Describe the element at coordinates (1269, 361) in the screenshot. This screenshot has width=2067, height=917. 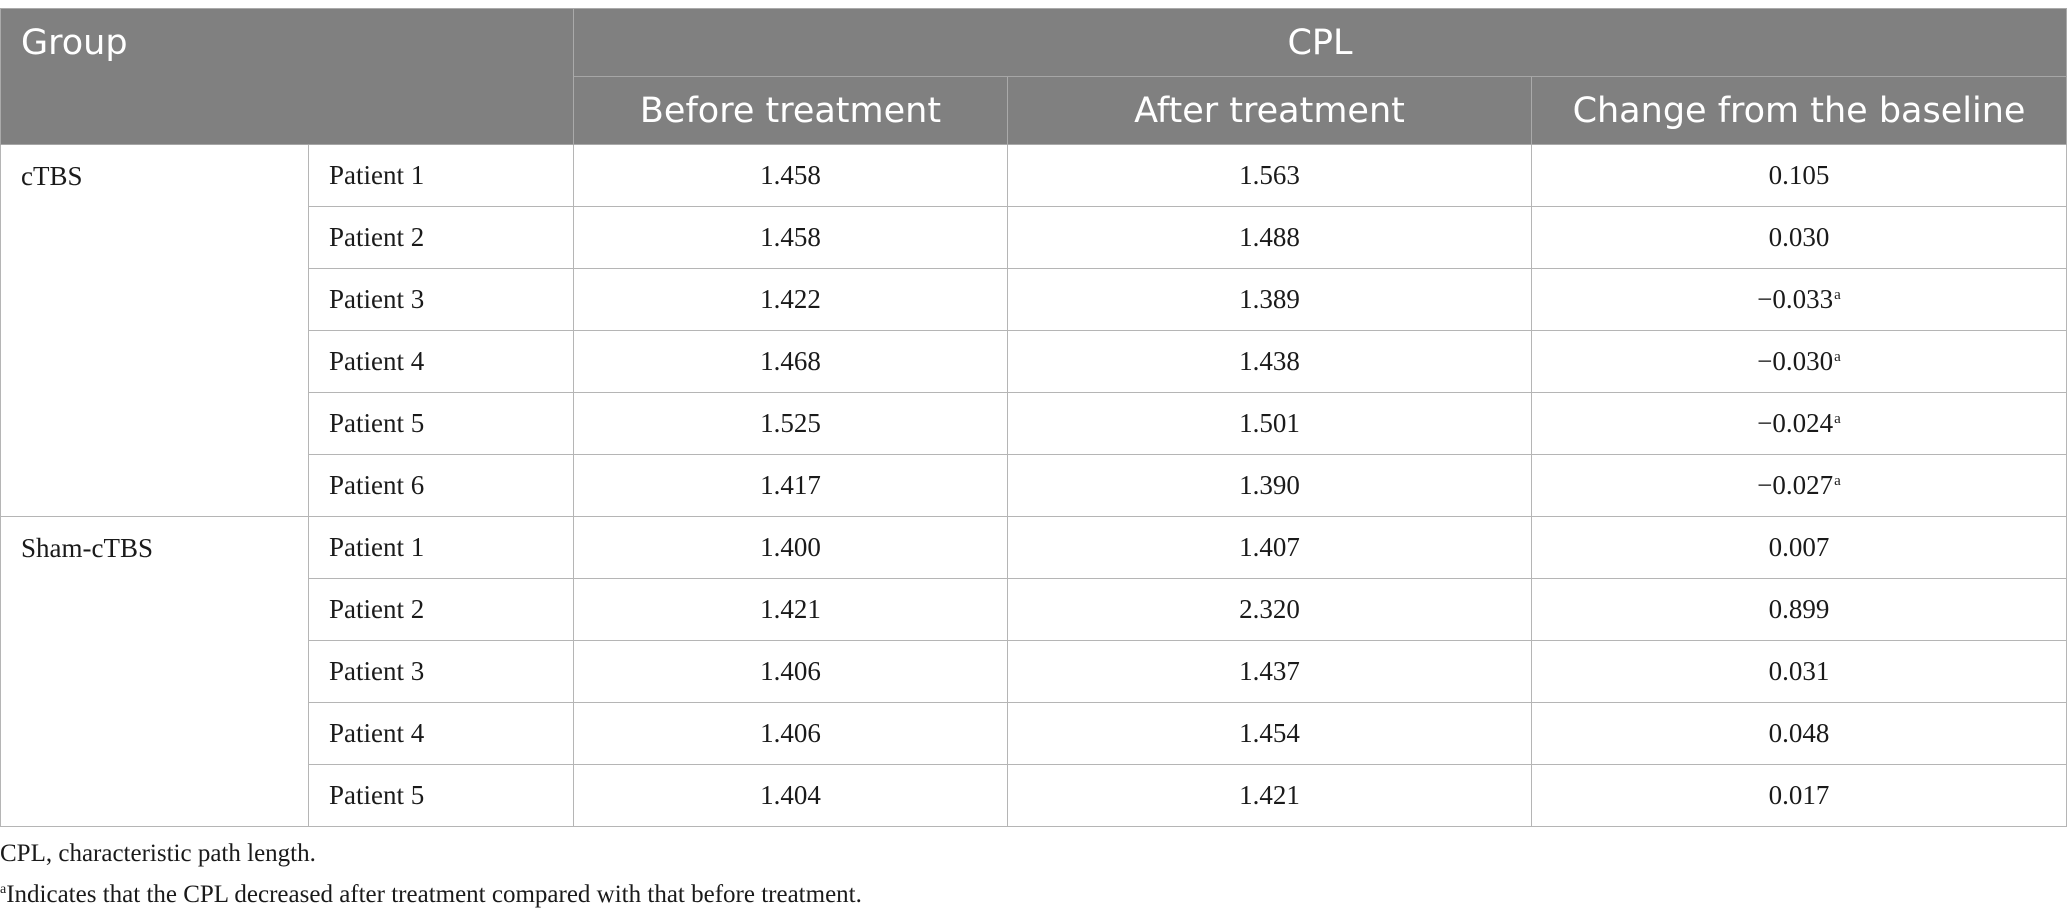
I see `after-treatment-cell: 1.438` at that location.